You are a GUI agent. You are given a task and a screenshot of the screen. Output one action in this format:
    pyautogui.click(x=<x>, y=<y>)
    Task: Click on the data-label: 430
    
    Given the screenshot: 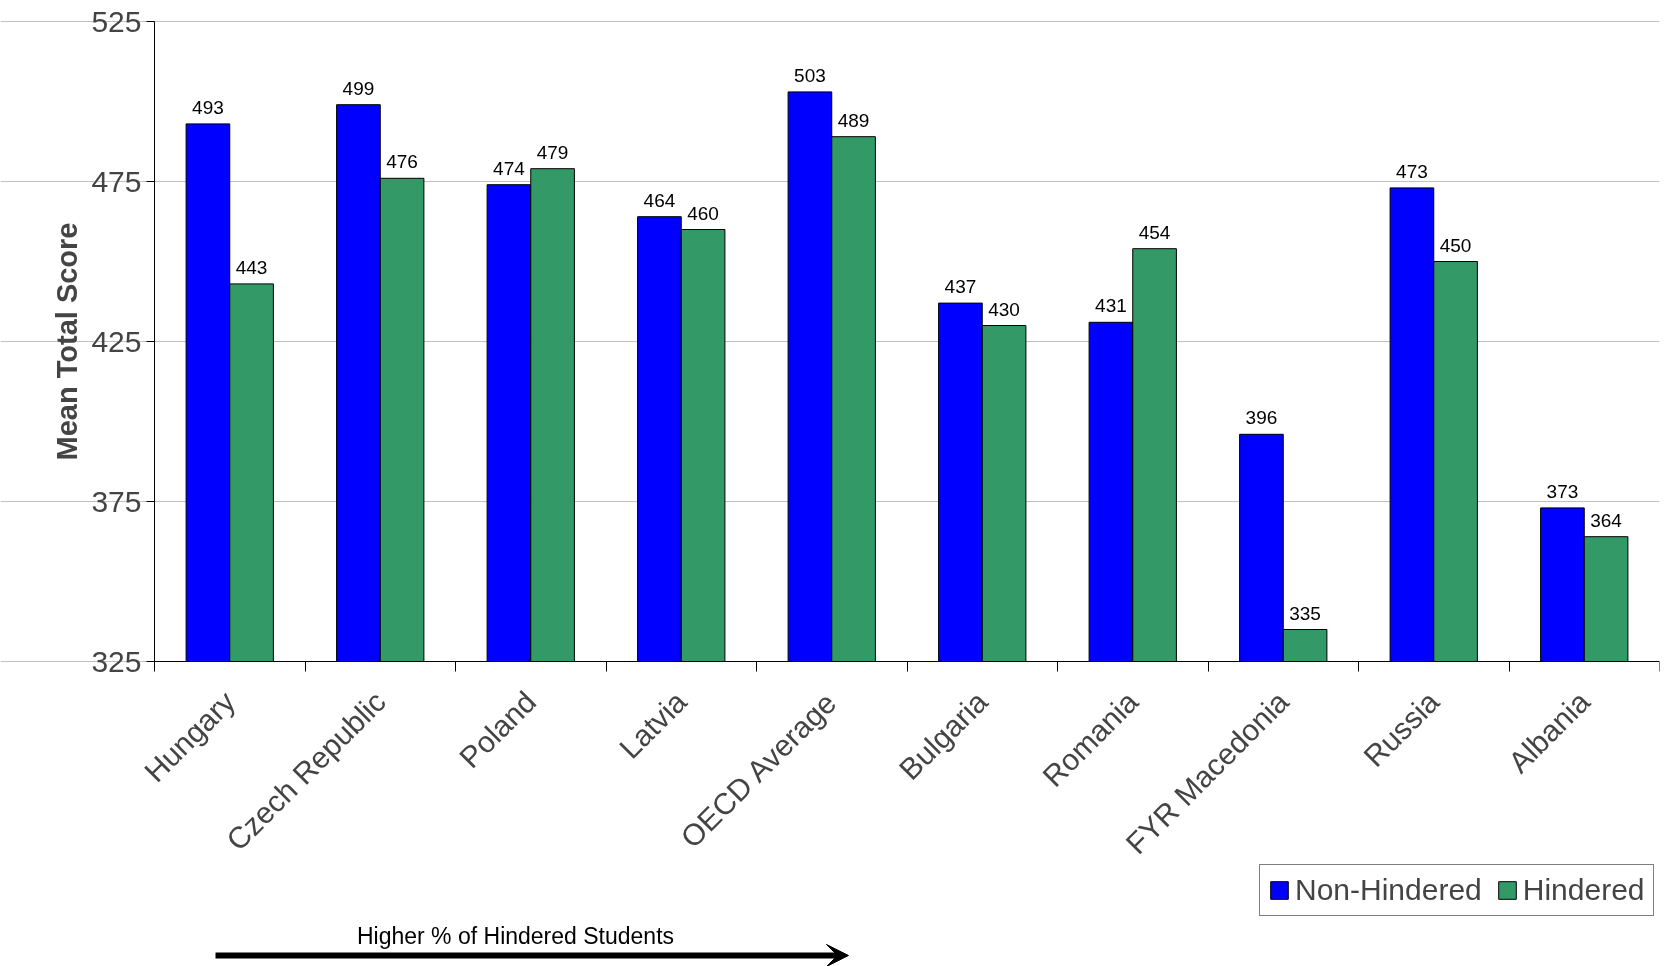 What is the action you would take?
    pyautogui.click(x=1004, y=309)
    